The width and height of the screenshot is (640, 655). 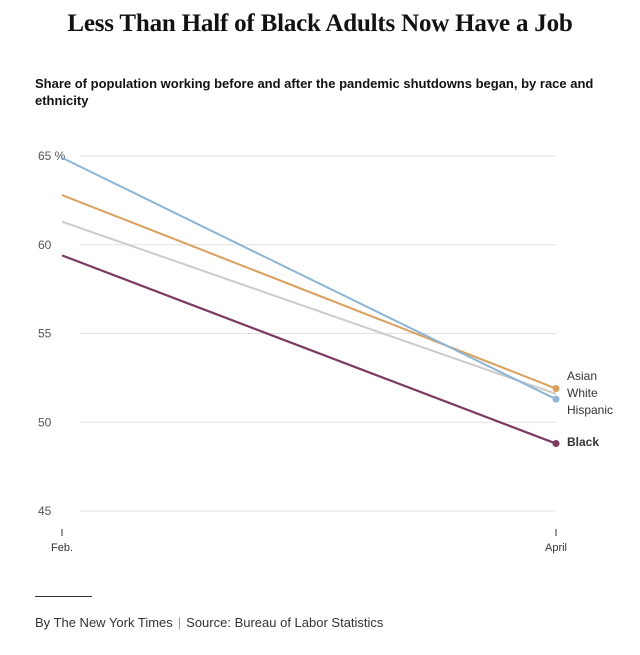 I want to click on series-point-asian, so click(x=556, y=399).